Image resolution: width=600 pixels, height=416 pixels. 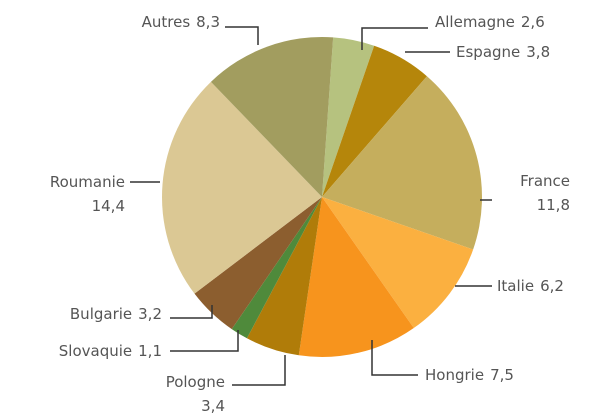 I want to click on category-name: Espagne, so click(x=488, y=52).